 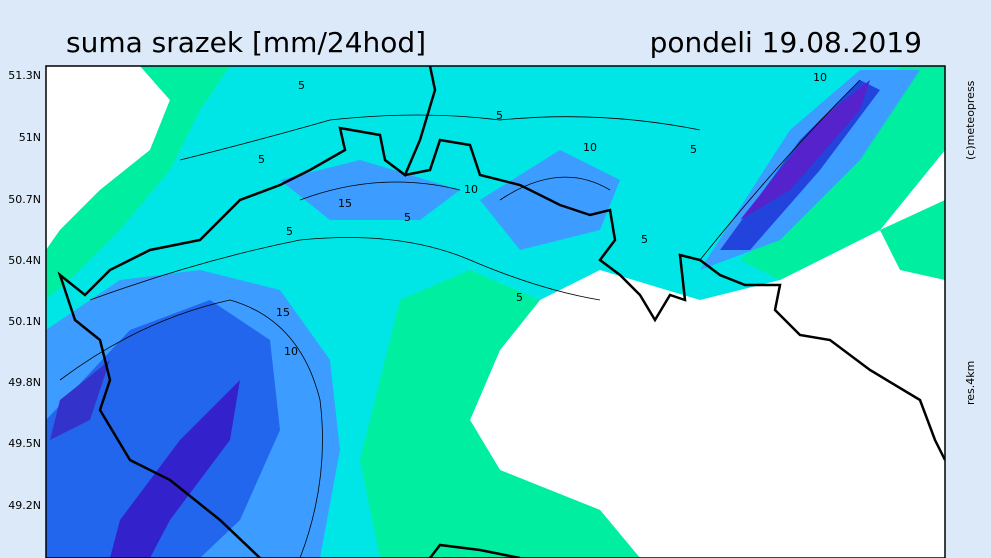 What do you see at coordinates (786, 42) in the screenshot?
I see `map-date: pondeli 19.08.2019` at bounding box center [786, 42].